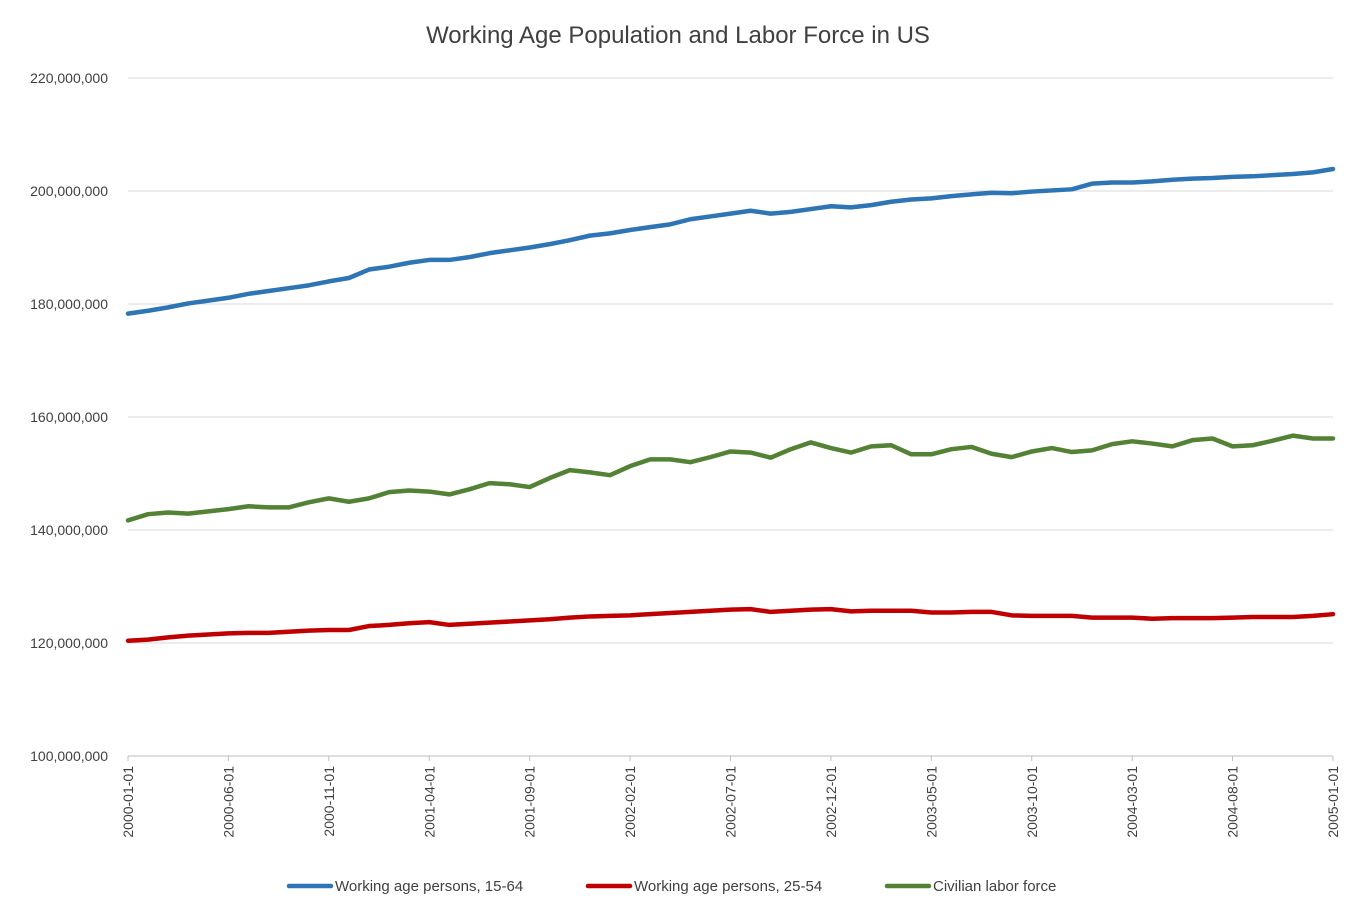 The image size is (1356, 917). What do you see at coordinates (931, 802) in the screenshot?
I see `x-tick-label: 2003-05-01` at bounding box center [931, 802].